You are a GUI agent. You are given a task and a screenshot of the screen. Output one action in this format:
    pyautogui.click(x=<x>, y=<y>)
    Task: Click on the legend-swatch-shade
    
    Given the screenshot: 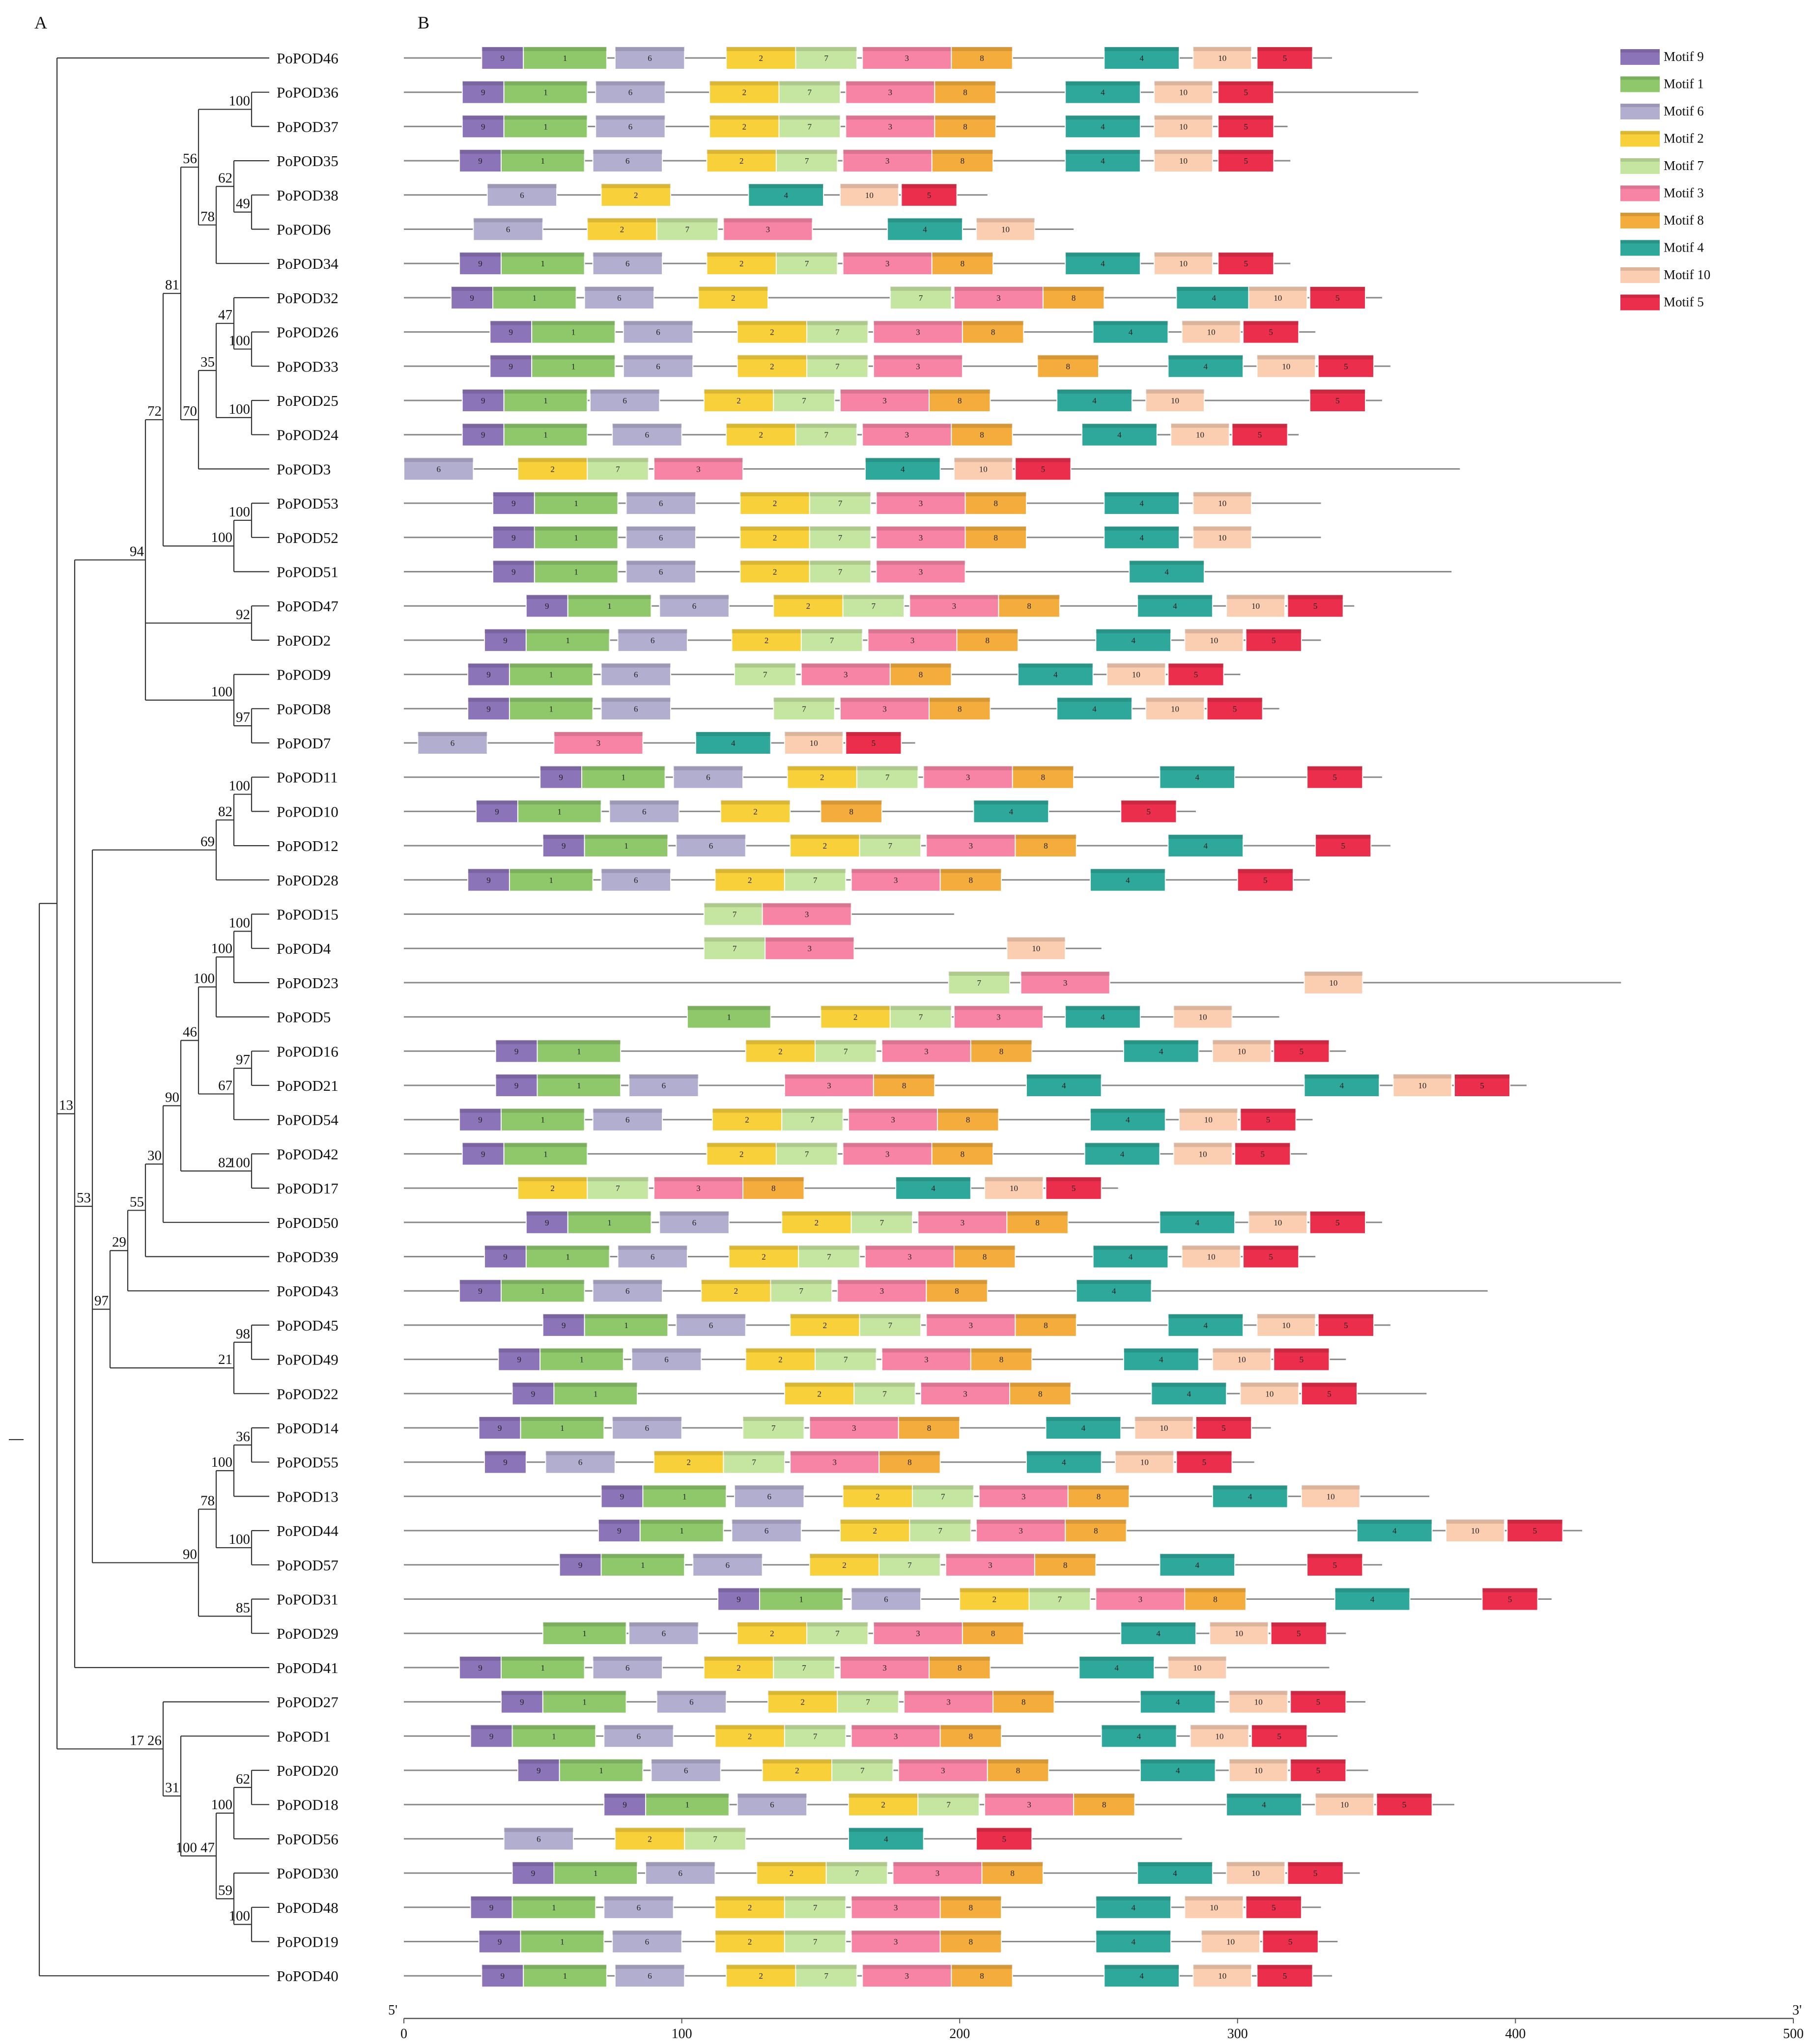 What is the action you would take?
    pyautogui.click(x=1640, y=269)
    